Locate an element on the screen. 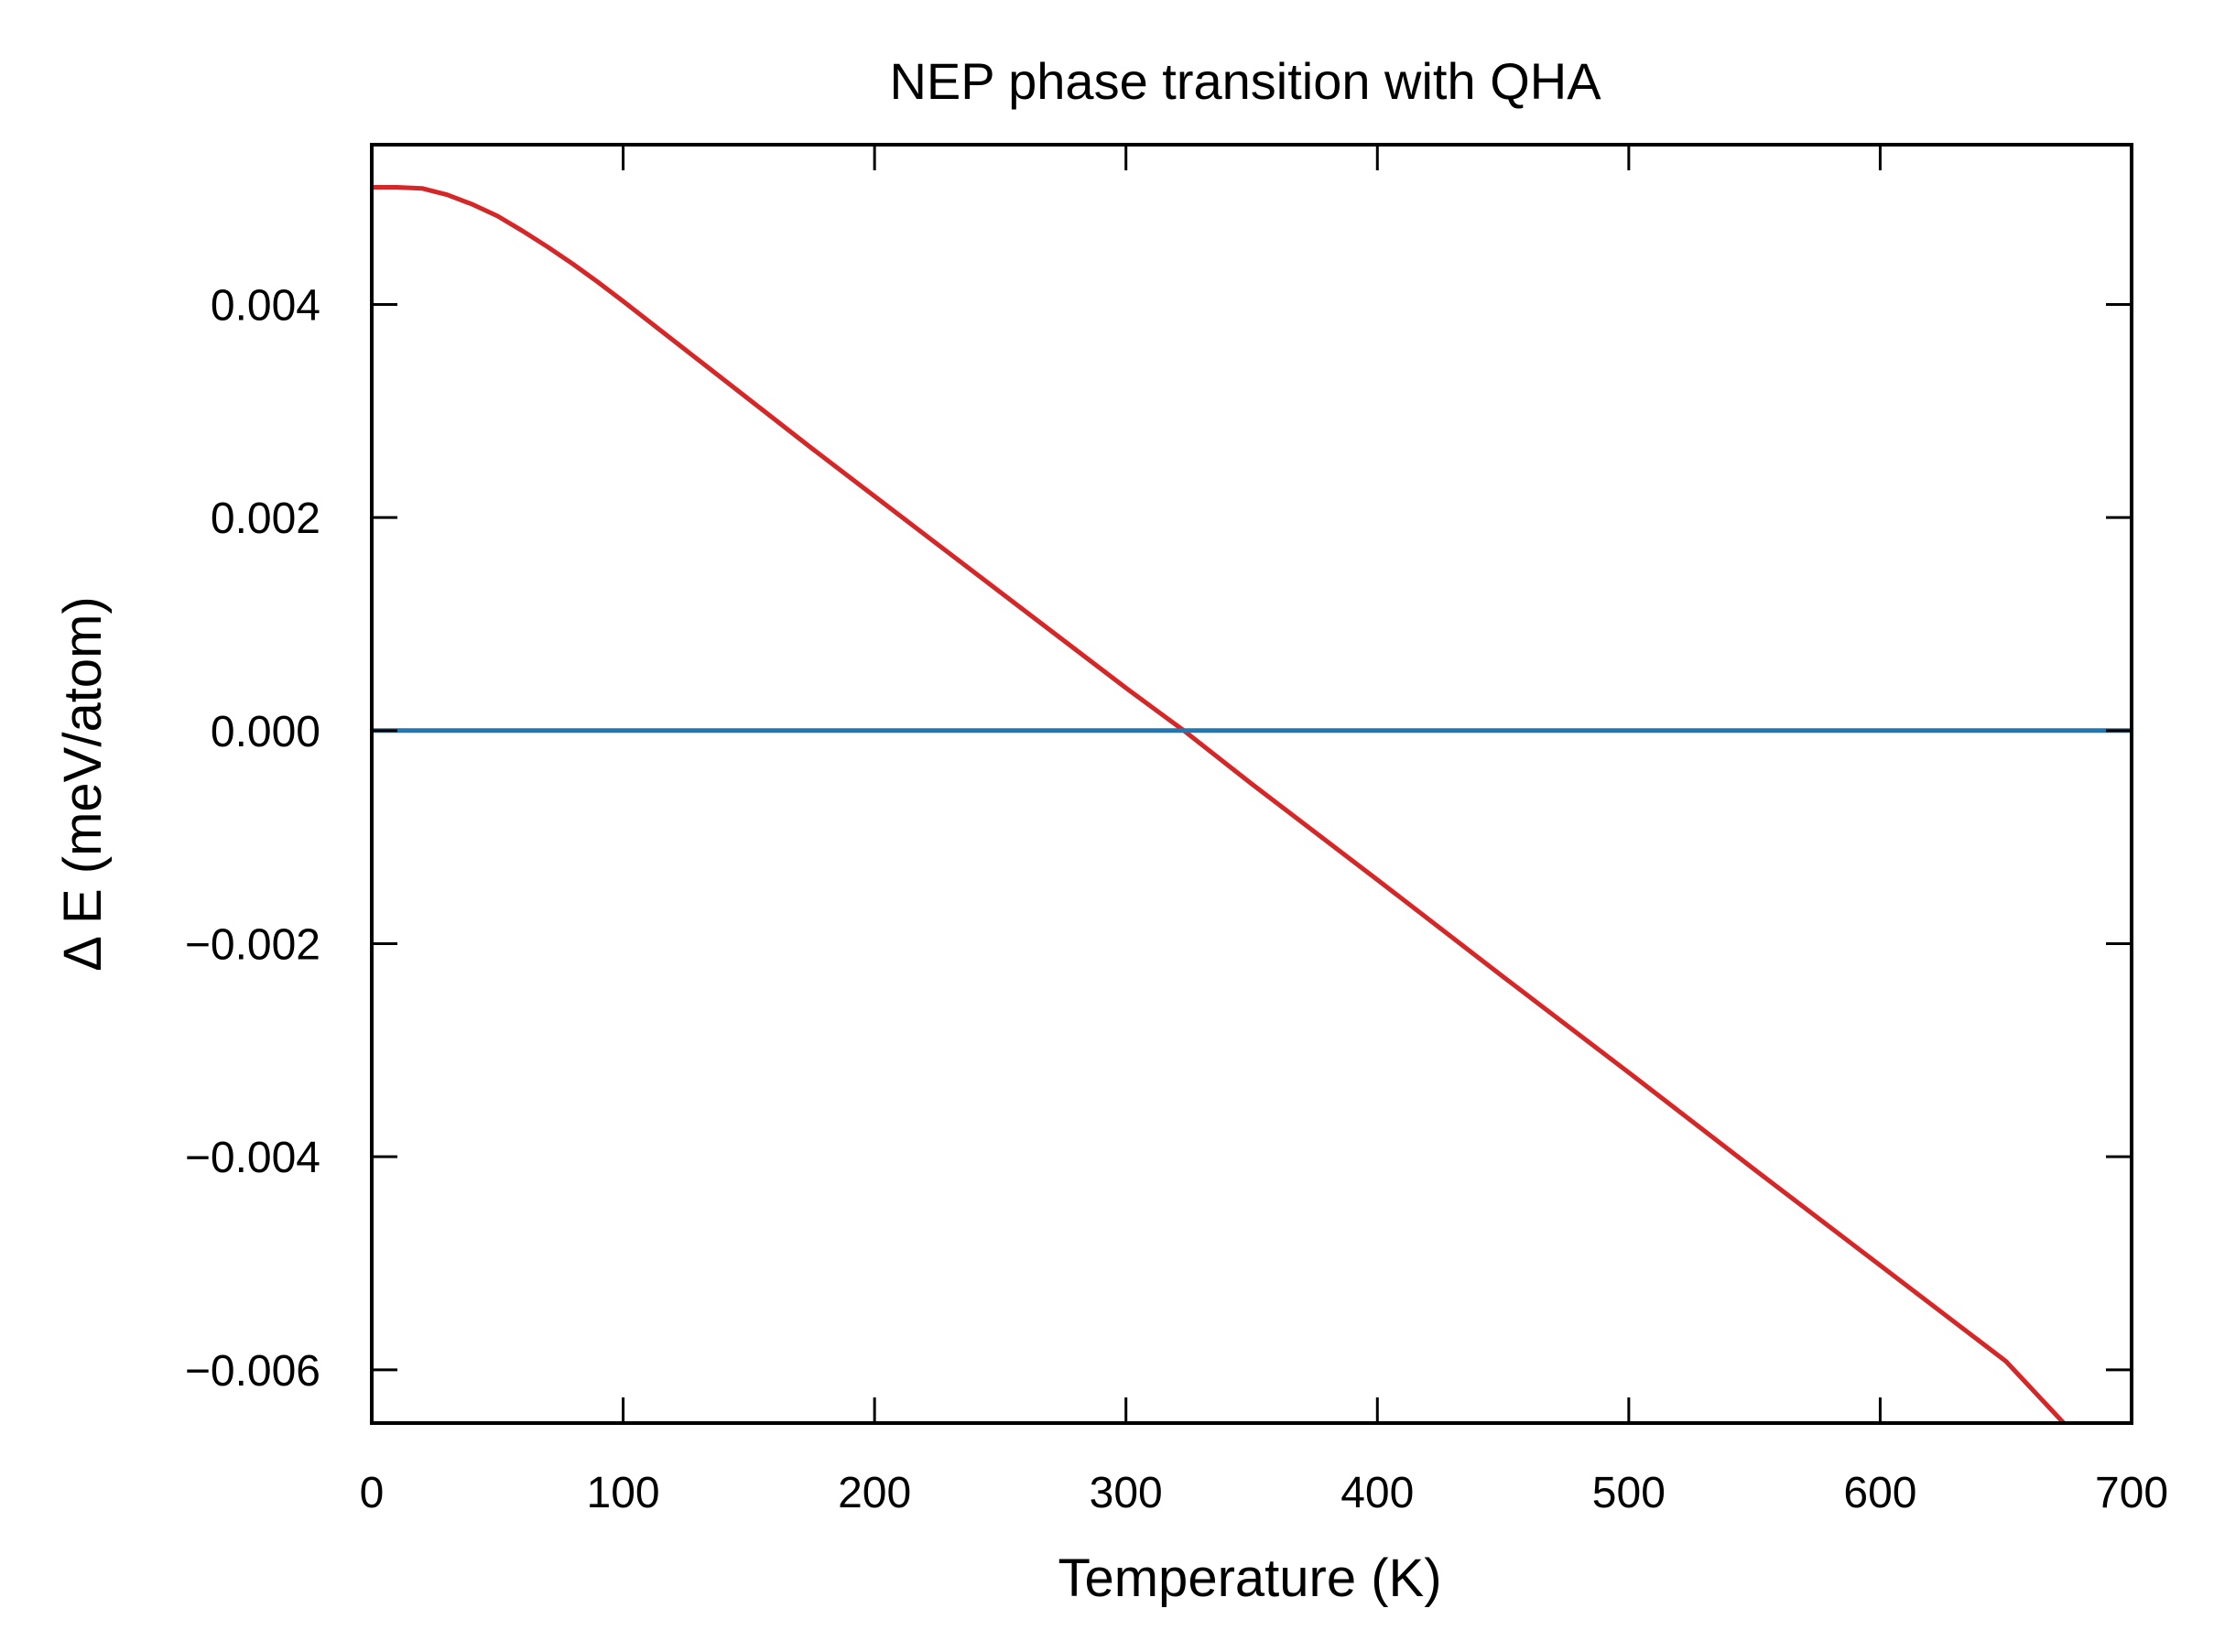 Image resolution: width=2214 pixels, height=1652 pixels. x-tick-label: 200 is located at coordinates (874, 1493).